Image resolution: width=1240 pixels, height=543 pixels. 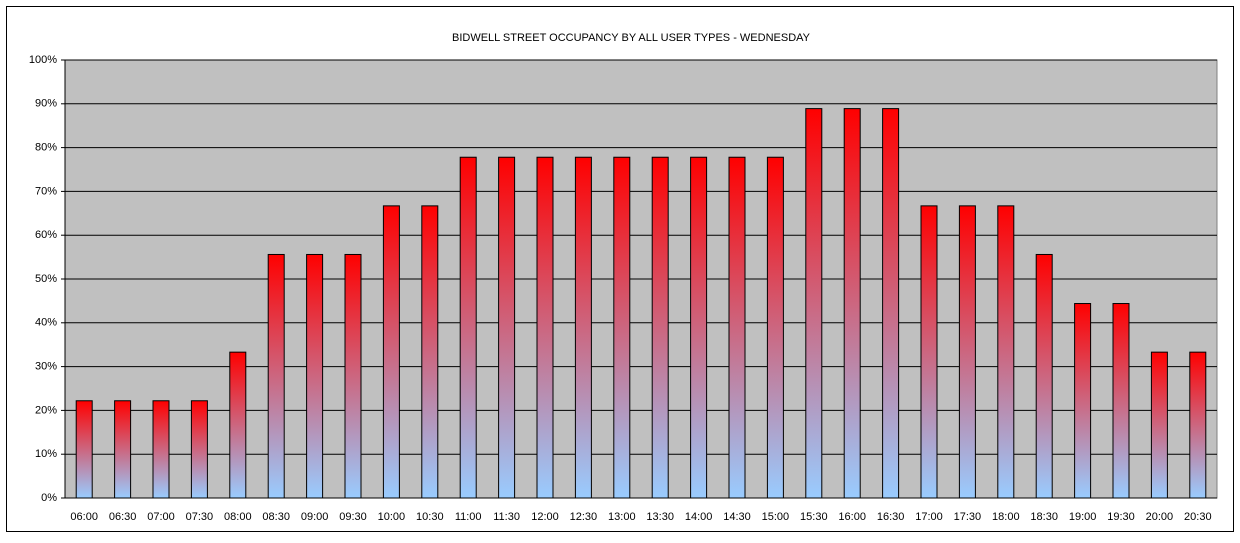 I want to click on x-tick-label: 08:30, so click(x=276, y=517).